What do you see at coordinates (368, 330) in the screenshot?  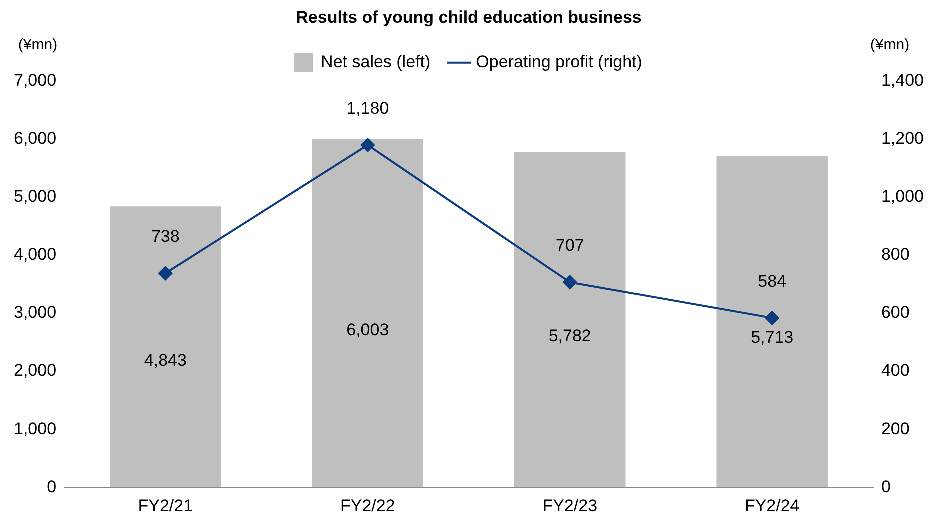 I see `data-label: 6,003` at bounding box center [368, 330].